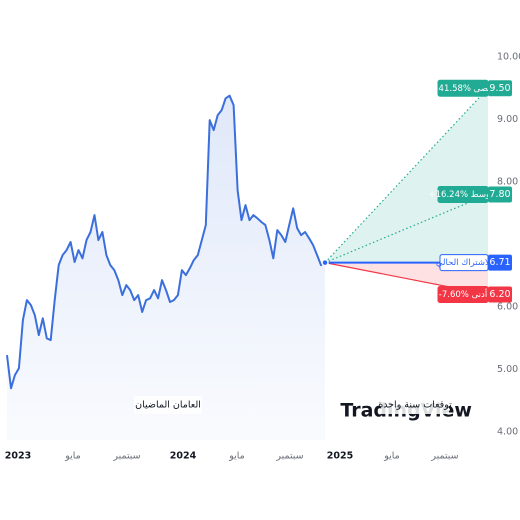  I want to click on y-tick-label: 5.00, so click(507, 369).